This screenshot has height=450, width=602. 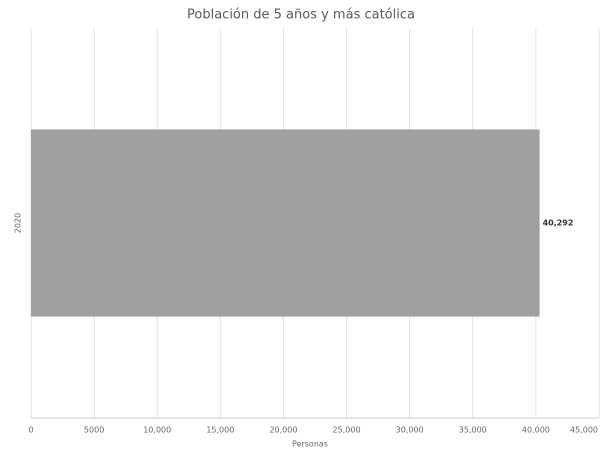 What do you see at coordinates (473, 430) in the screenshot?
I see `x-tick-label: 35,000` at bounding box center [473, 430].